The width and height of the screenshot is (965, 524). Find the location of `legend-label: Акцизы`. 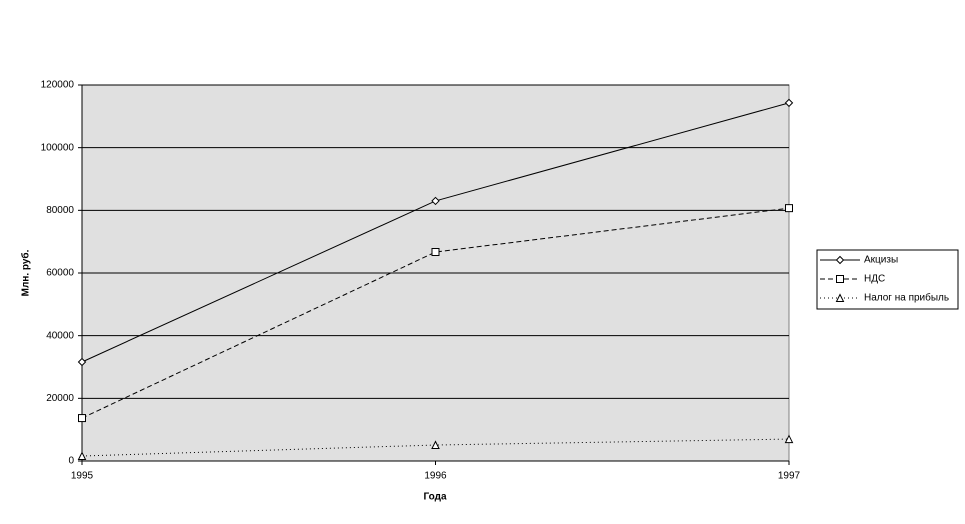

legend-label: Акцизы is located at coordinates (881, 260).